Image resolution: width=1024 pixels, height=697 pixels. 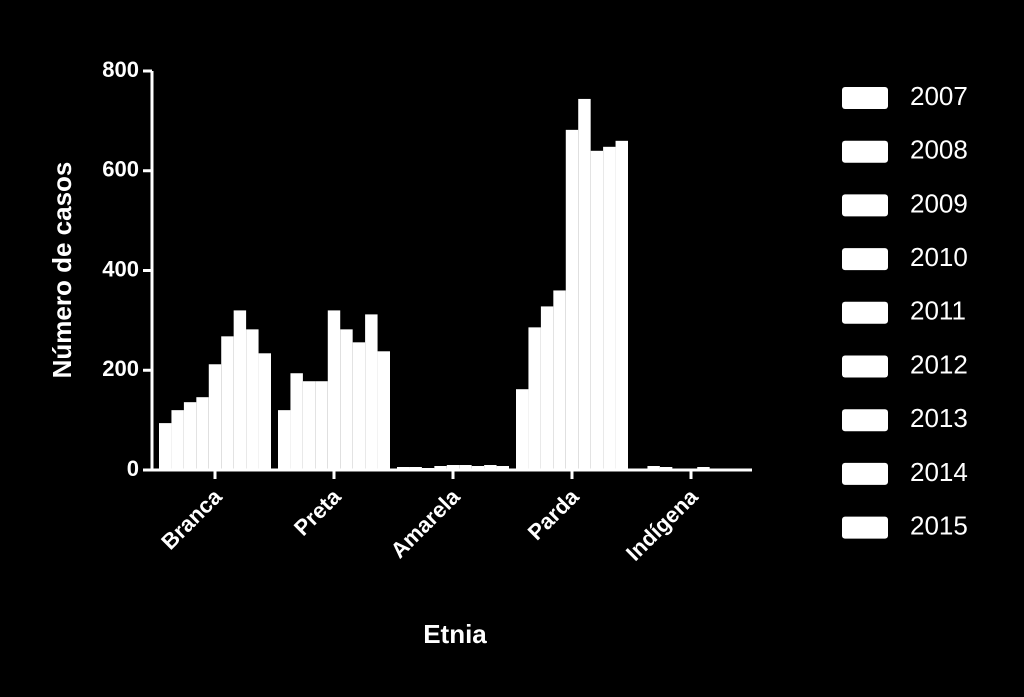 I want to click on x-tick-label: Indígena, so click(x=662, y=524).